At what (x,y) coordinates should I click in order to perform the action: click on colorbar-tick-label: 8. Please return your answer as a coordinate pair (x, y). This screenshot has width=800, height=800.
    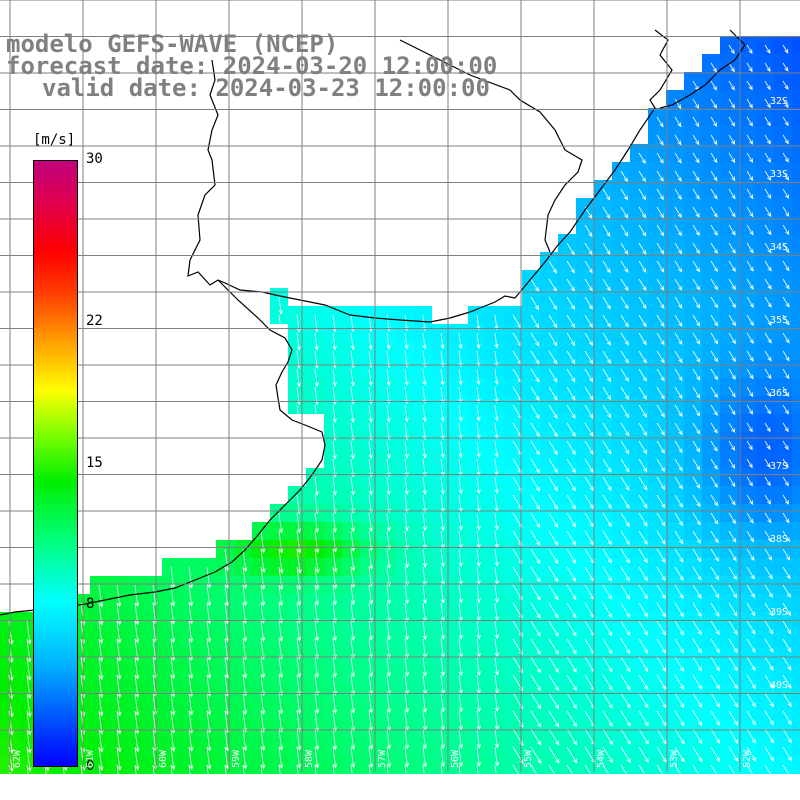
    Looking at the image, I should click on (90, 604).